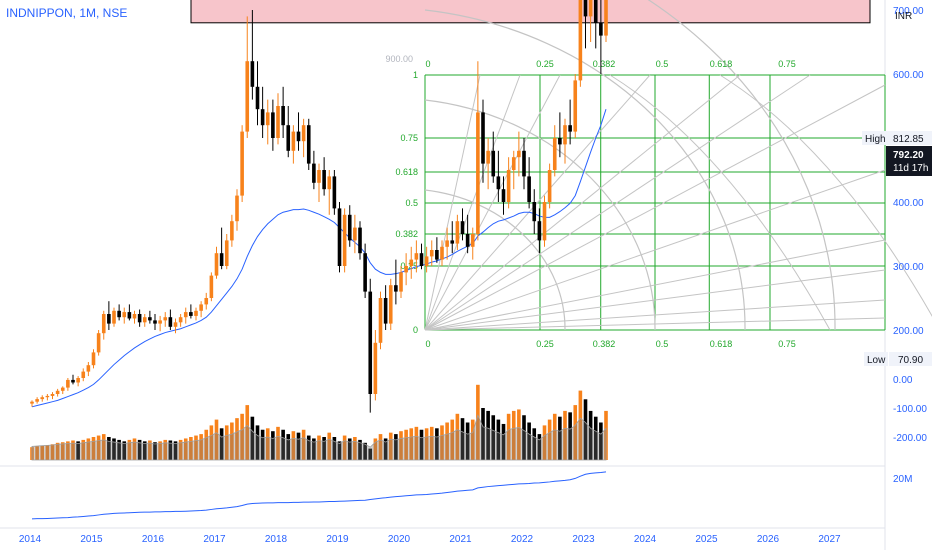 This screenshot has height=550, width=932. I want to click on resistance-zone, so click(530, 12).